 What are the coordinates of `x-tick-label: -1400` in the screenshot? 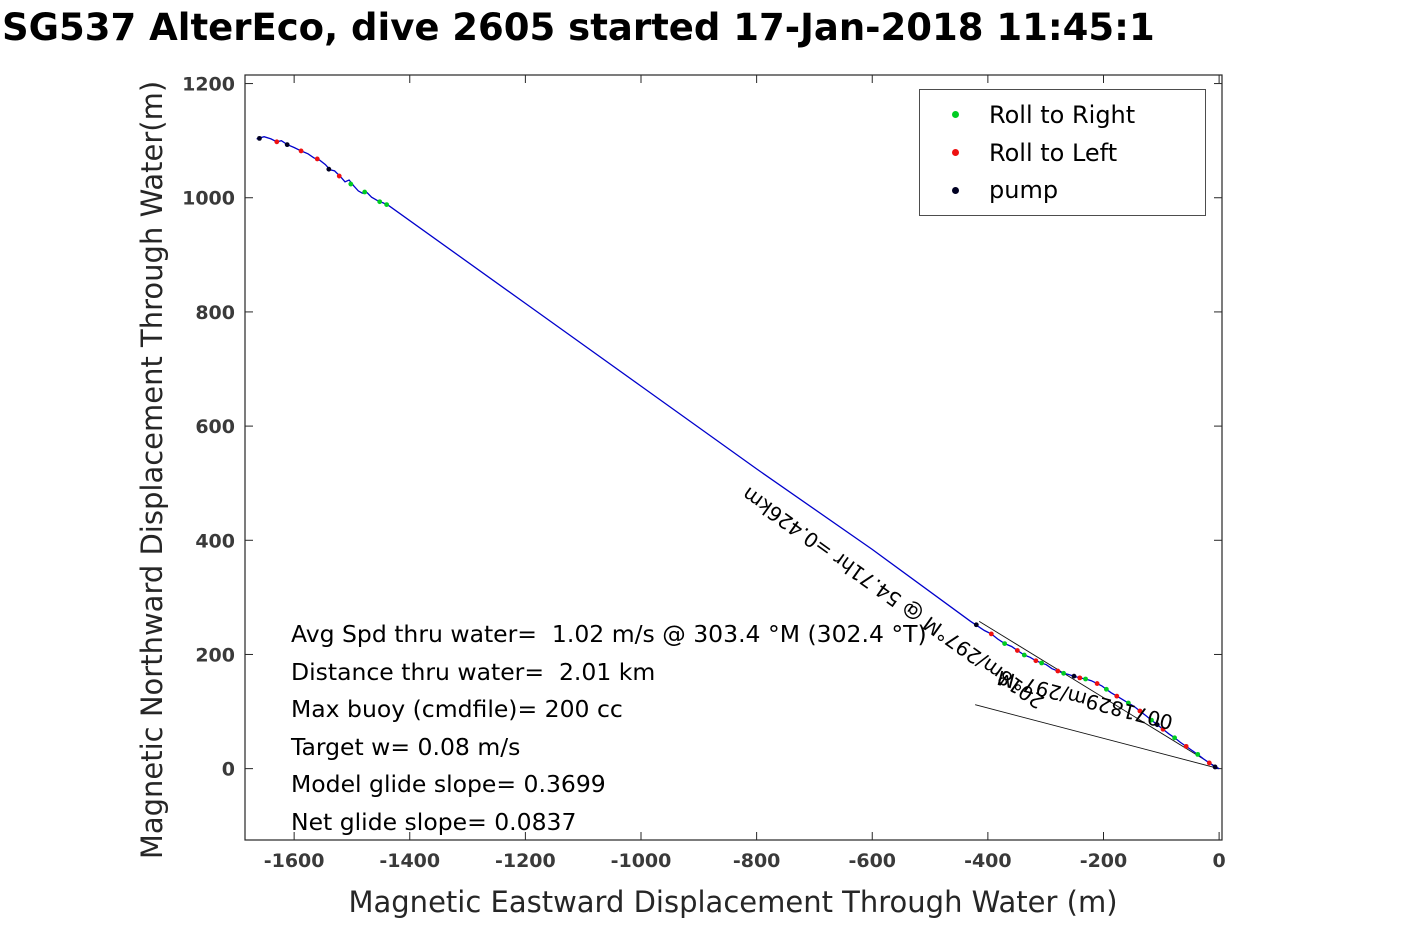 It's located at (409, 861).